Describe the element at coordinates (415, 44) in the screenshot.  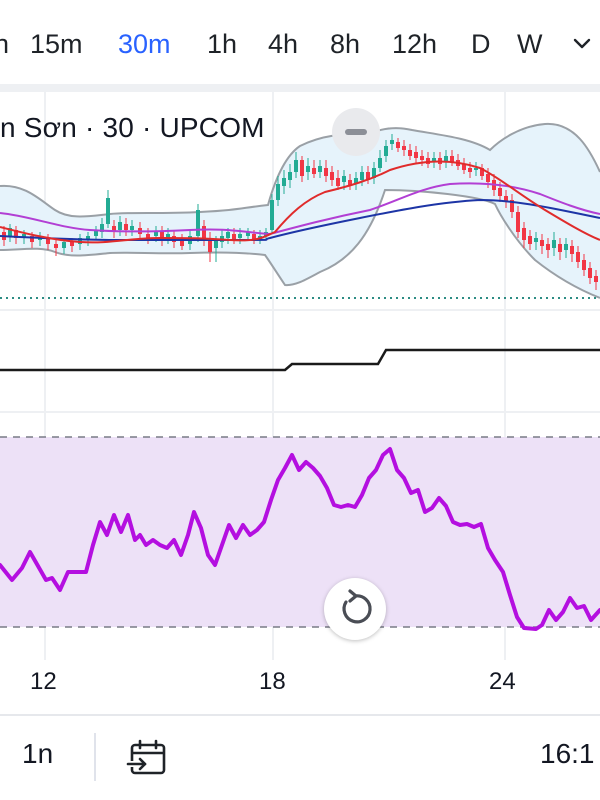
I see `timeframe-12h: 12h` at that location.